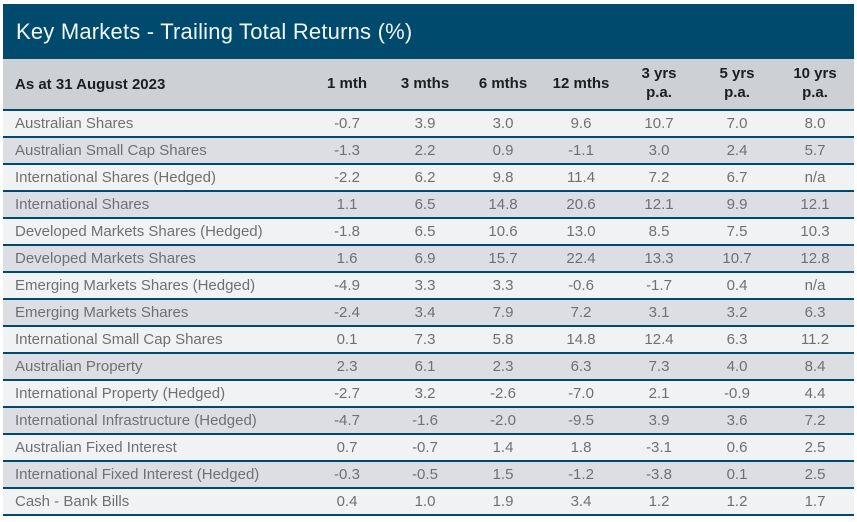 The height and width of the screenshot is (522, 857). Describe the element at coordinates (737, 421) in the screenshot. I see `return-value: 3.6` at that location.